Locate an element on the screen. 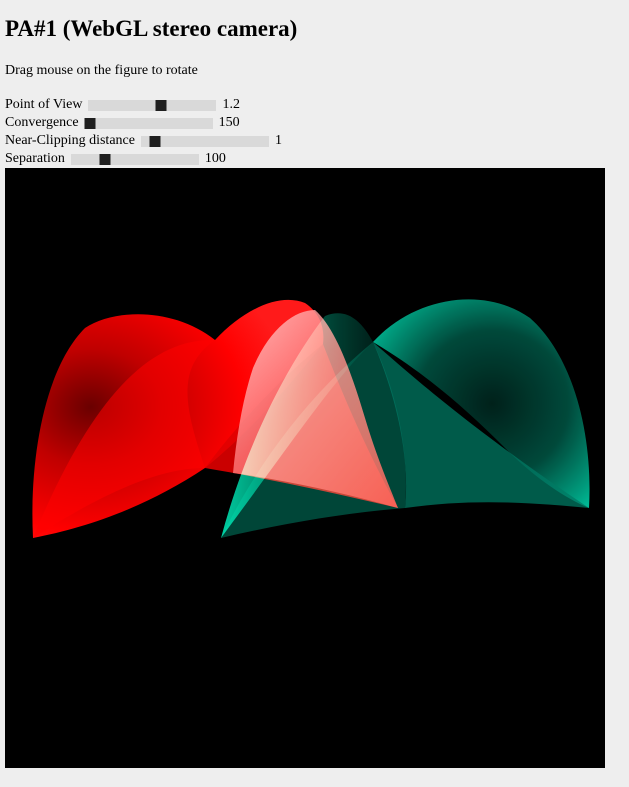 Image resolution: width=629 pixels, height=787 pixels. near-clipping-label: Near-Clipping distance is located at coordinates (70, 140).